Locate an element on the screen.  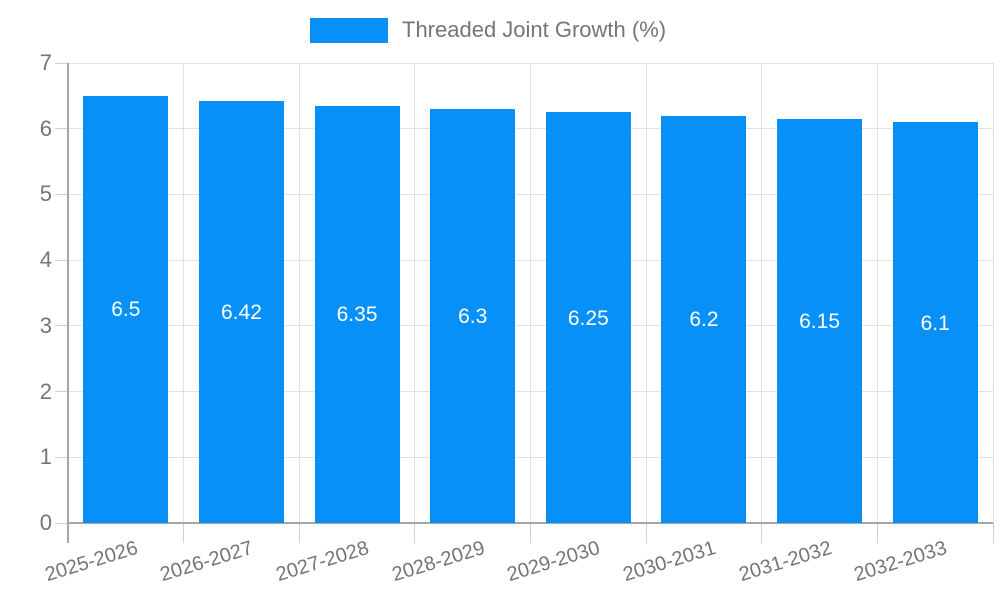
bar-value-label: 6.15 is located at coordinates (819, 321).